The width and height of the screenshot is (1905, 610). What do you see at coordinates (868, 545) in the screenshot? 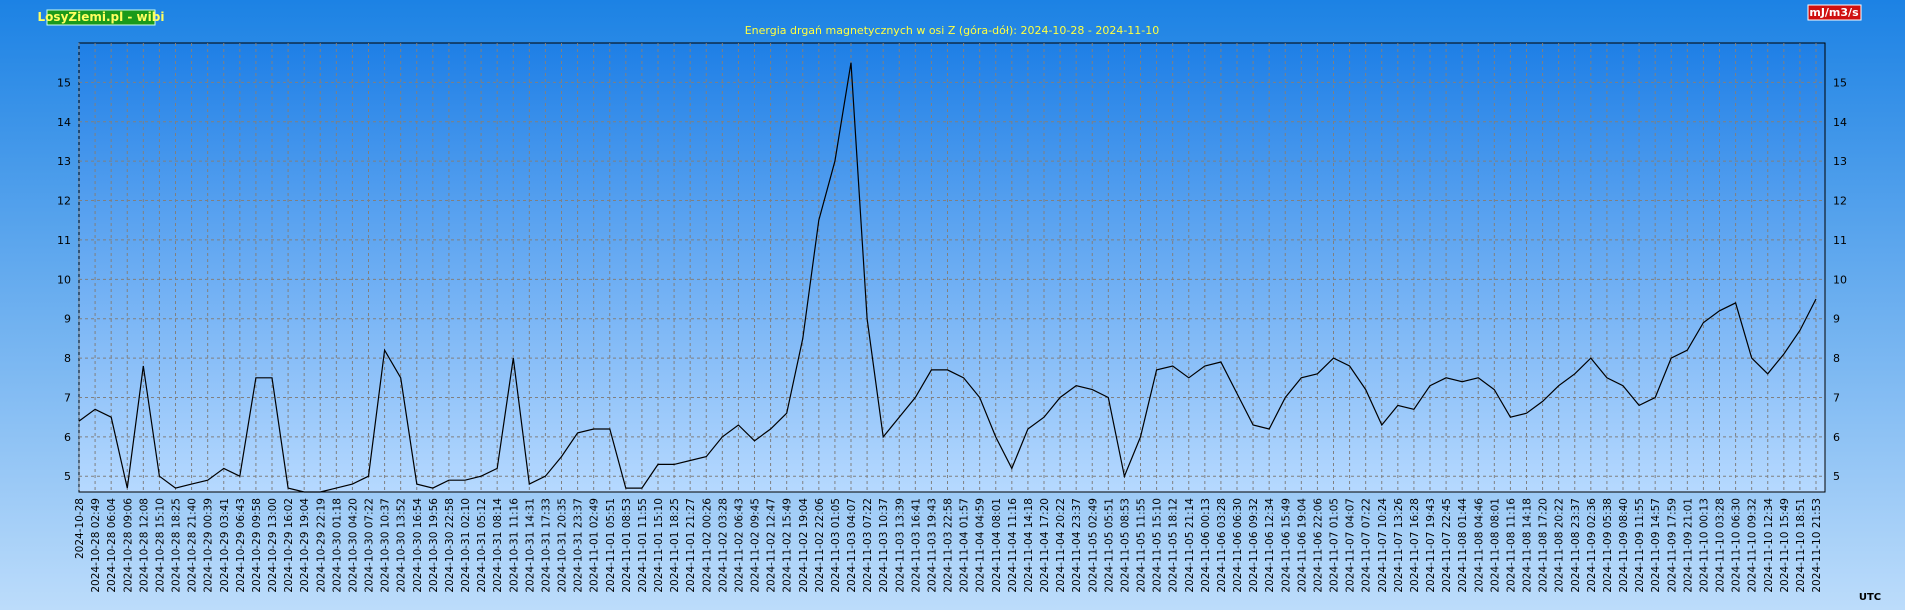
I see `x-tick-label: 2024-11-03 07:22` at bounding box center [868, 545].